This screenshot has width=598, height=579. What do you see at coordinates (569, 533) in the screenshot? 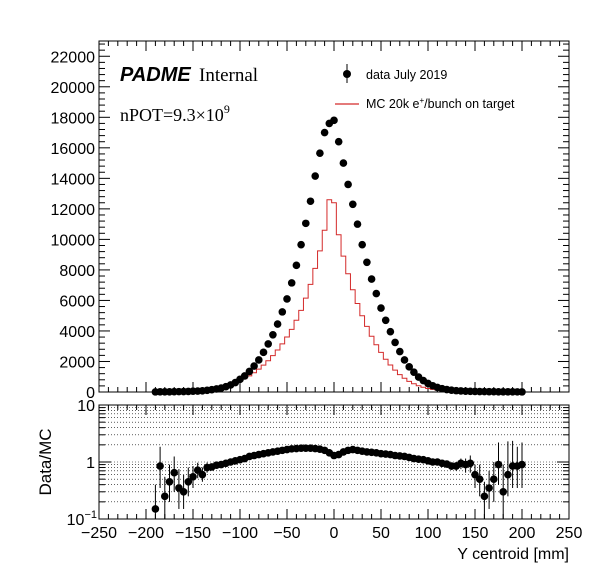
I see `ratio-x-tick-label: 250` at bounding box center [569, 533].